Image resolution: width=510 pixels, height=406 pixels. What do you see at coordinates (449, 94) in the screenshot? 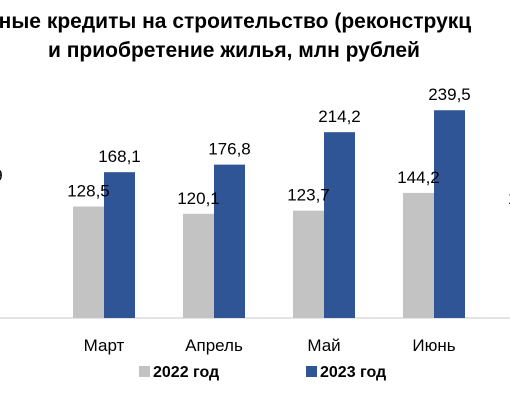
I see `data-label-2023-4: 239,5` at bounding box center [449, 94].